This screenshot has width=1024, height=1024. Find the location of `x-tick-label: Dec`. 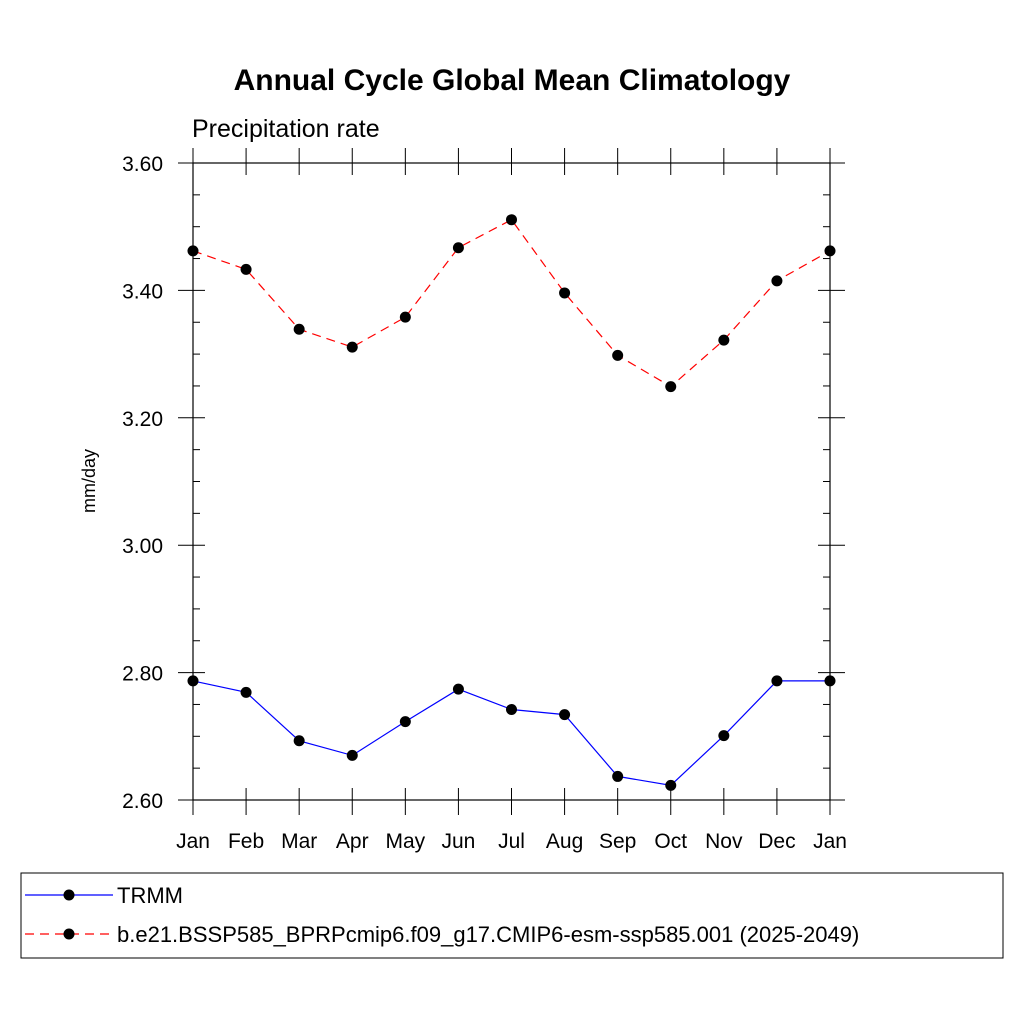

x-tick-label: Dec is located at coordinates (776, 841).